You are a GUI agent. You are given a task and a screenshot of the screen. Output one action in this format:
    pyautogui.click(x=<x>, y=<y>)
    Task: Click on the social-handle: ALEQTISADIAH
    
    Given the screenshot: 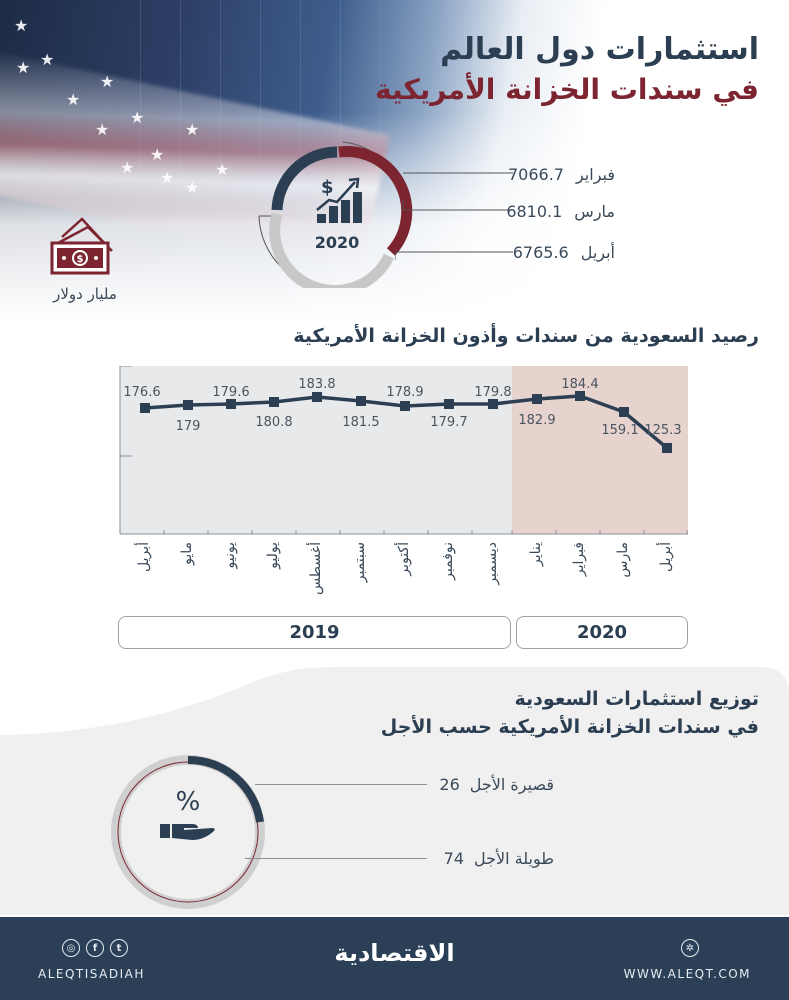 What is the action you would take?
    pyautogui.click(x=91, y=974)
    